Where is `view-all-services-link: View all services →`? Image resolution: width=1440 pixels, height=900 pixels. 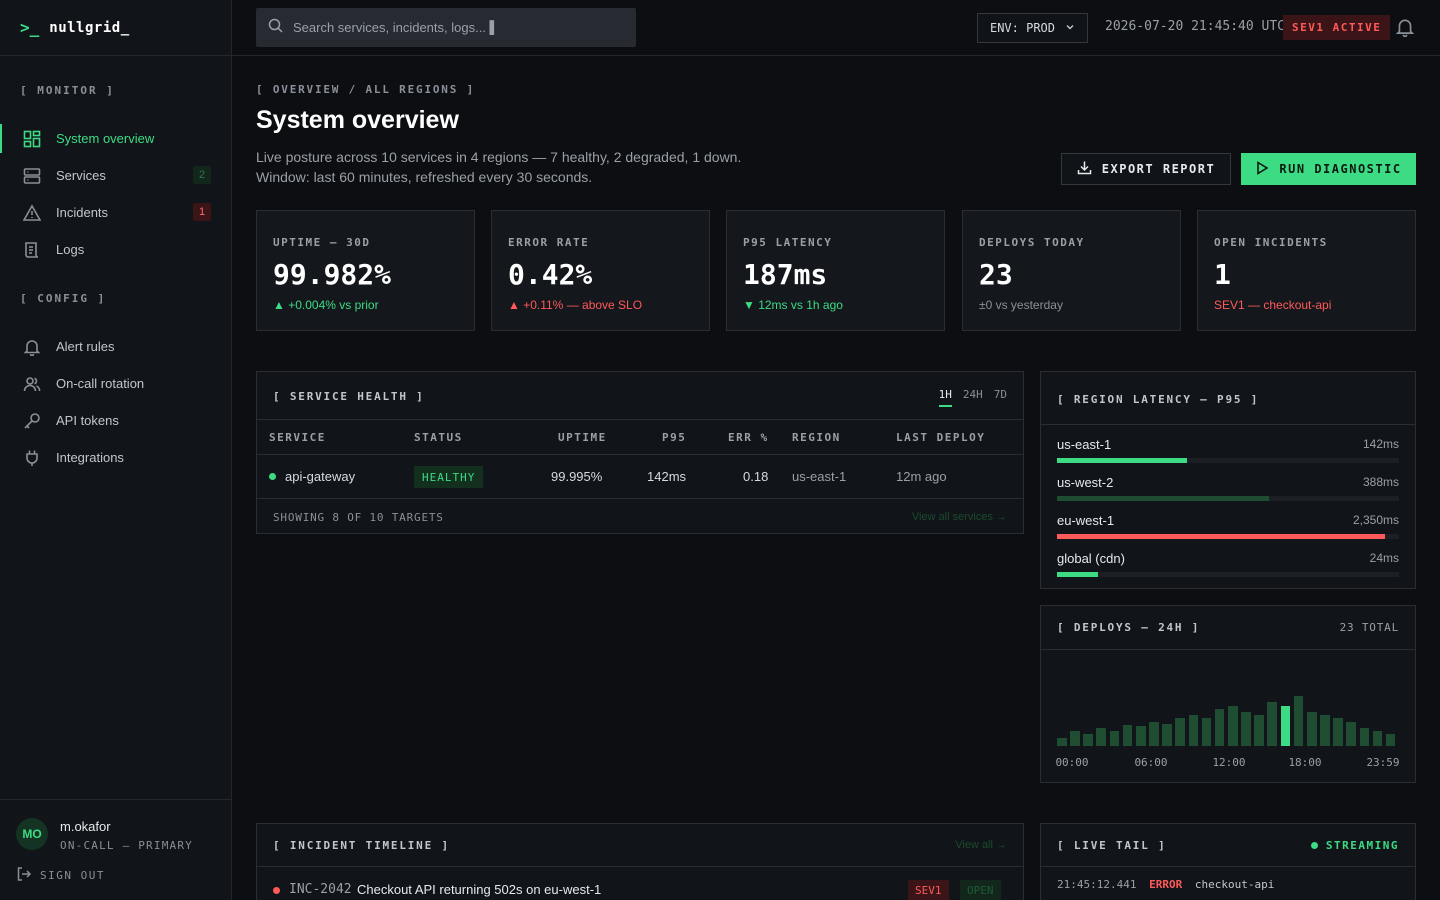
view-all-services-link: View all services → is located at coordinates (959, 517).